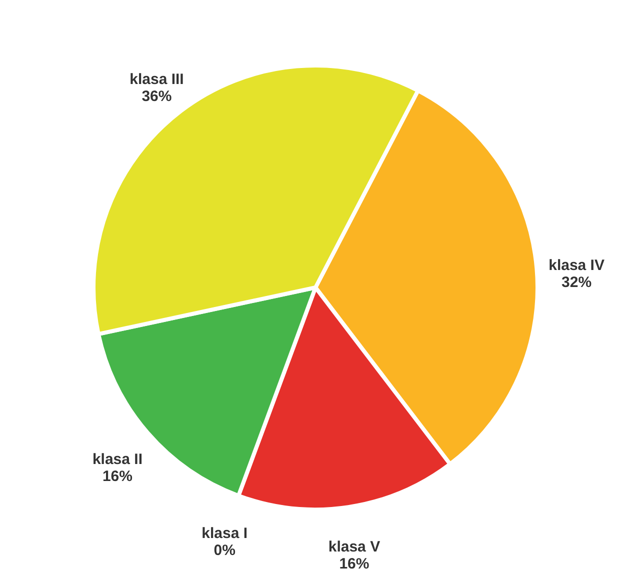  What do you see at coordinates (576, 265) in the screenshot?
I see `slice-label: klasa IV` at bounding box center [576, 265].